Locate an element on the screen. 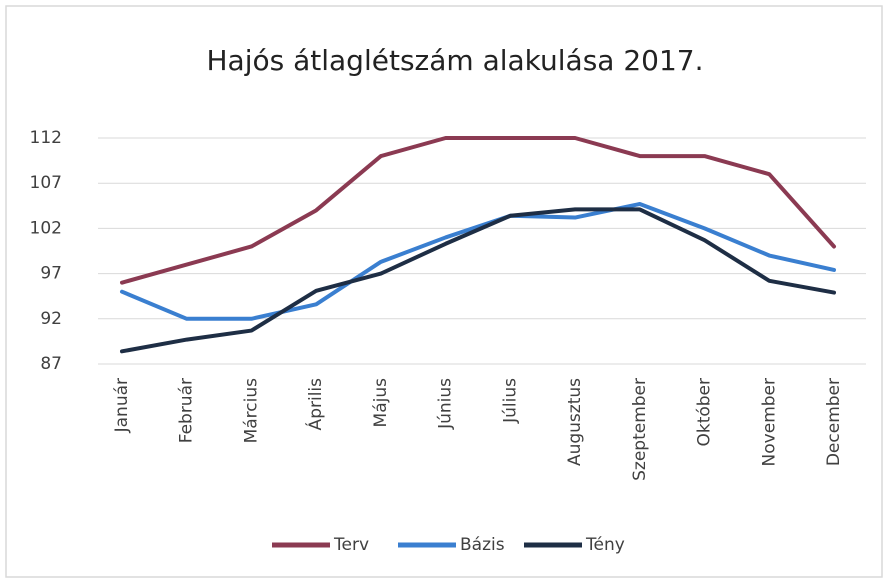 The image size is (888, 583). y-tick-label: 97 is located at coordinates (51, 274).